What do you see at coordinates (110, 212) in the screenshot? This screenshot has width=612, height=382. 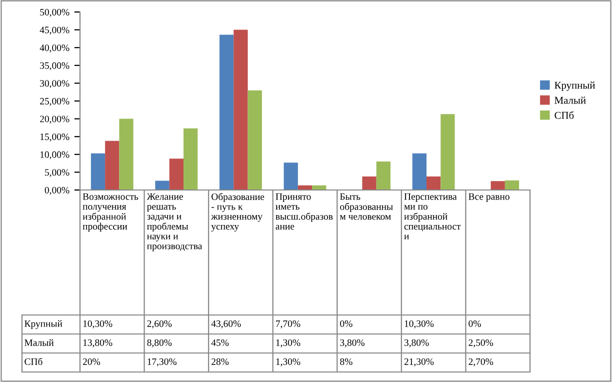 I see `x-tick-label: Возможность получения избранной профессии` at bounding box center [110, 212].